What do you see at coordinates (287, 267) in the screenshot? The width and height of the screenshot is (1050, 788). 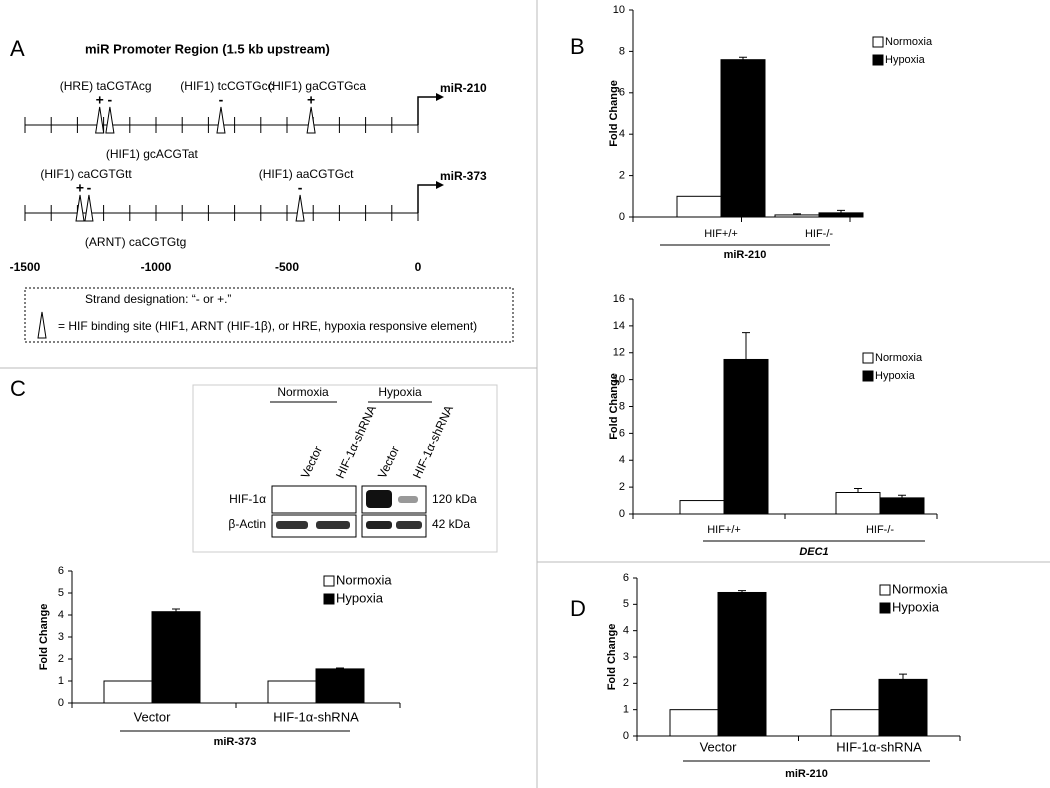 I see `scale-label: -500` at bounding box center [287, 267].